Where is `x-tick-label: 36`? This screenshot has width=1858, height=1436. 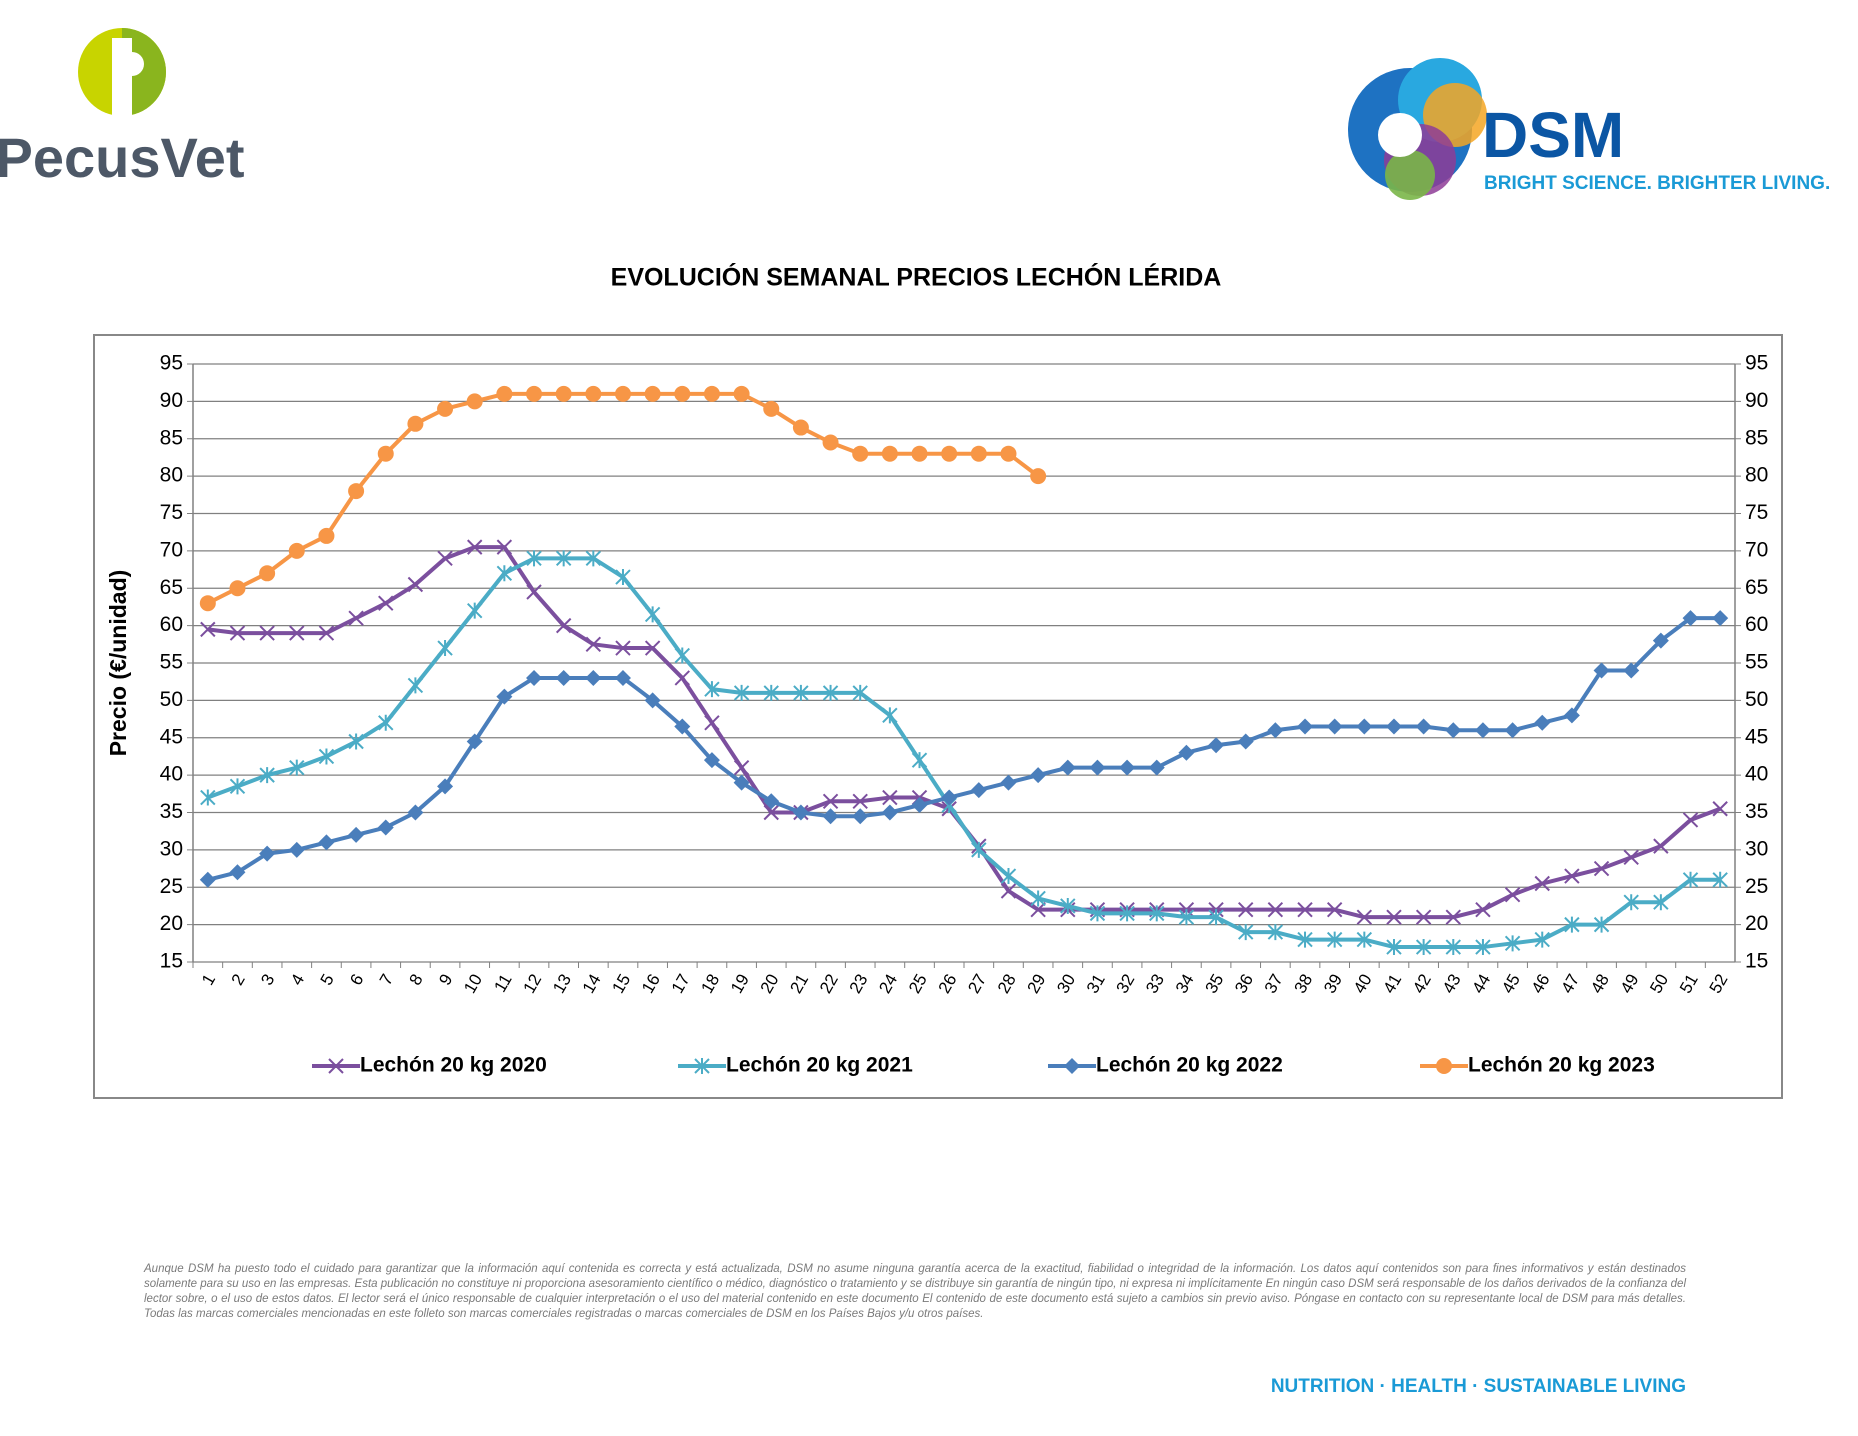
x-tick-label: 36 is located at coordinates (1244, 984).